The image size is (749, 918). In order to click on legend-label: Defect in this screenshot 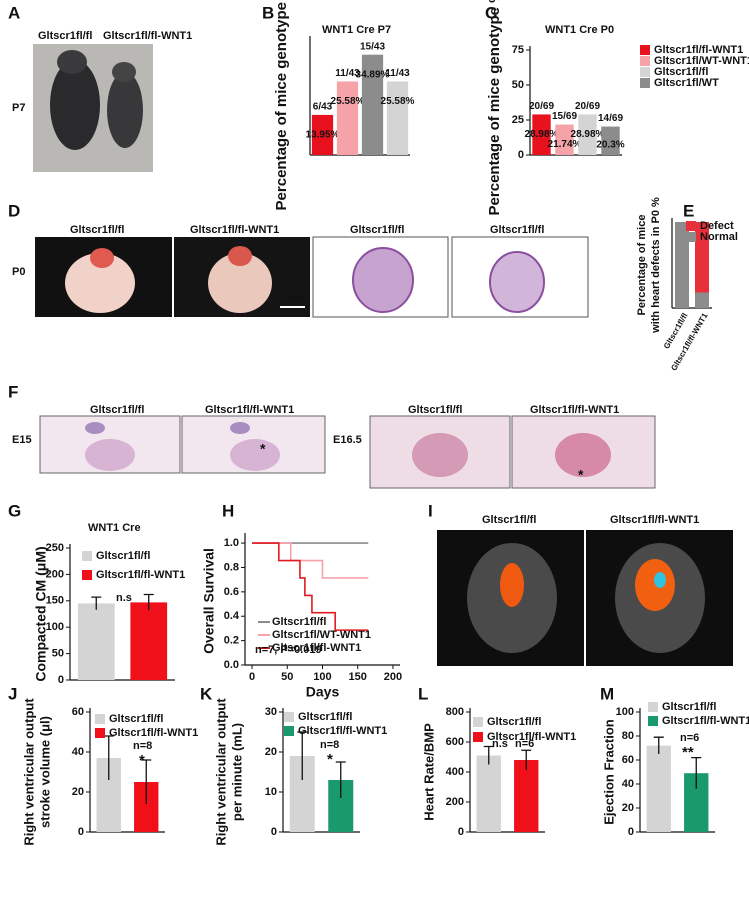, I will do `click(717, 226)`.